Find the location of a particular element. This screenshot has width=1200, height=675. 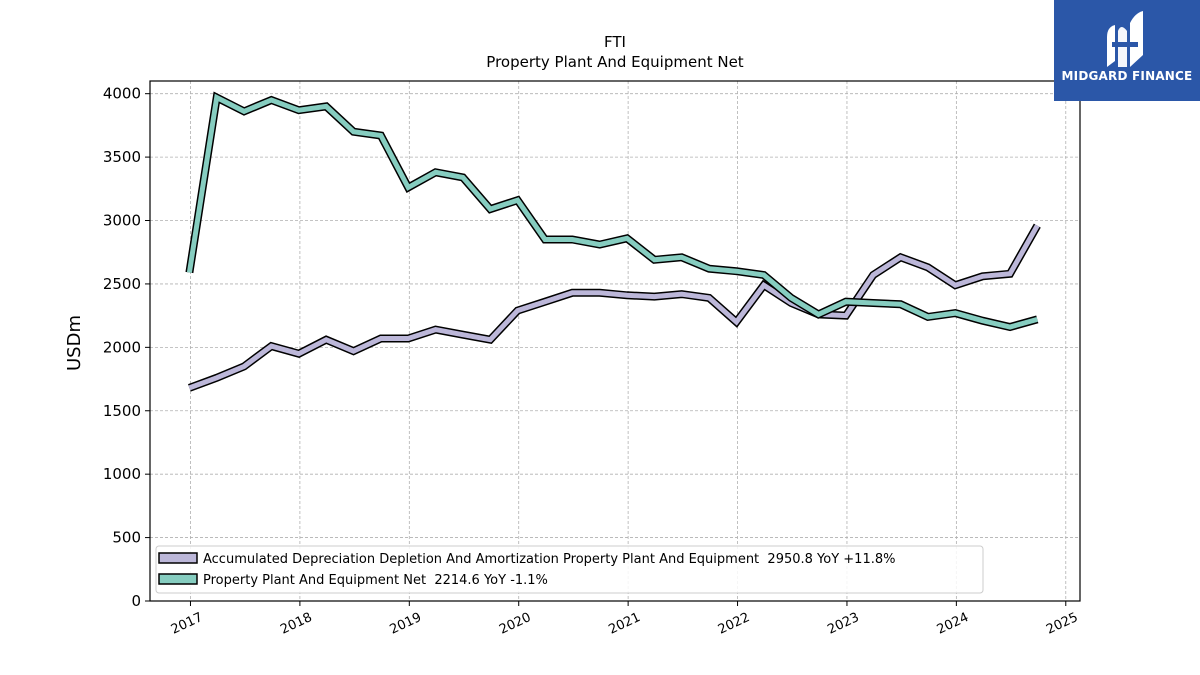

legend-swatch-accumulated-depreciation is located at coordinates (178, 558).